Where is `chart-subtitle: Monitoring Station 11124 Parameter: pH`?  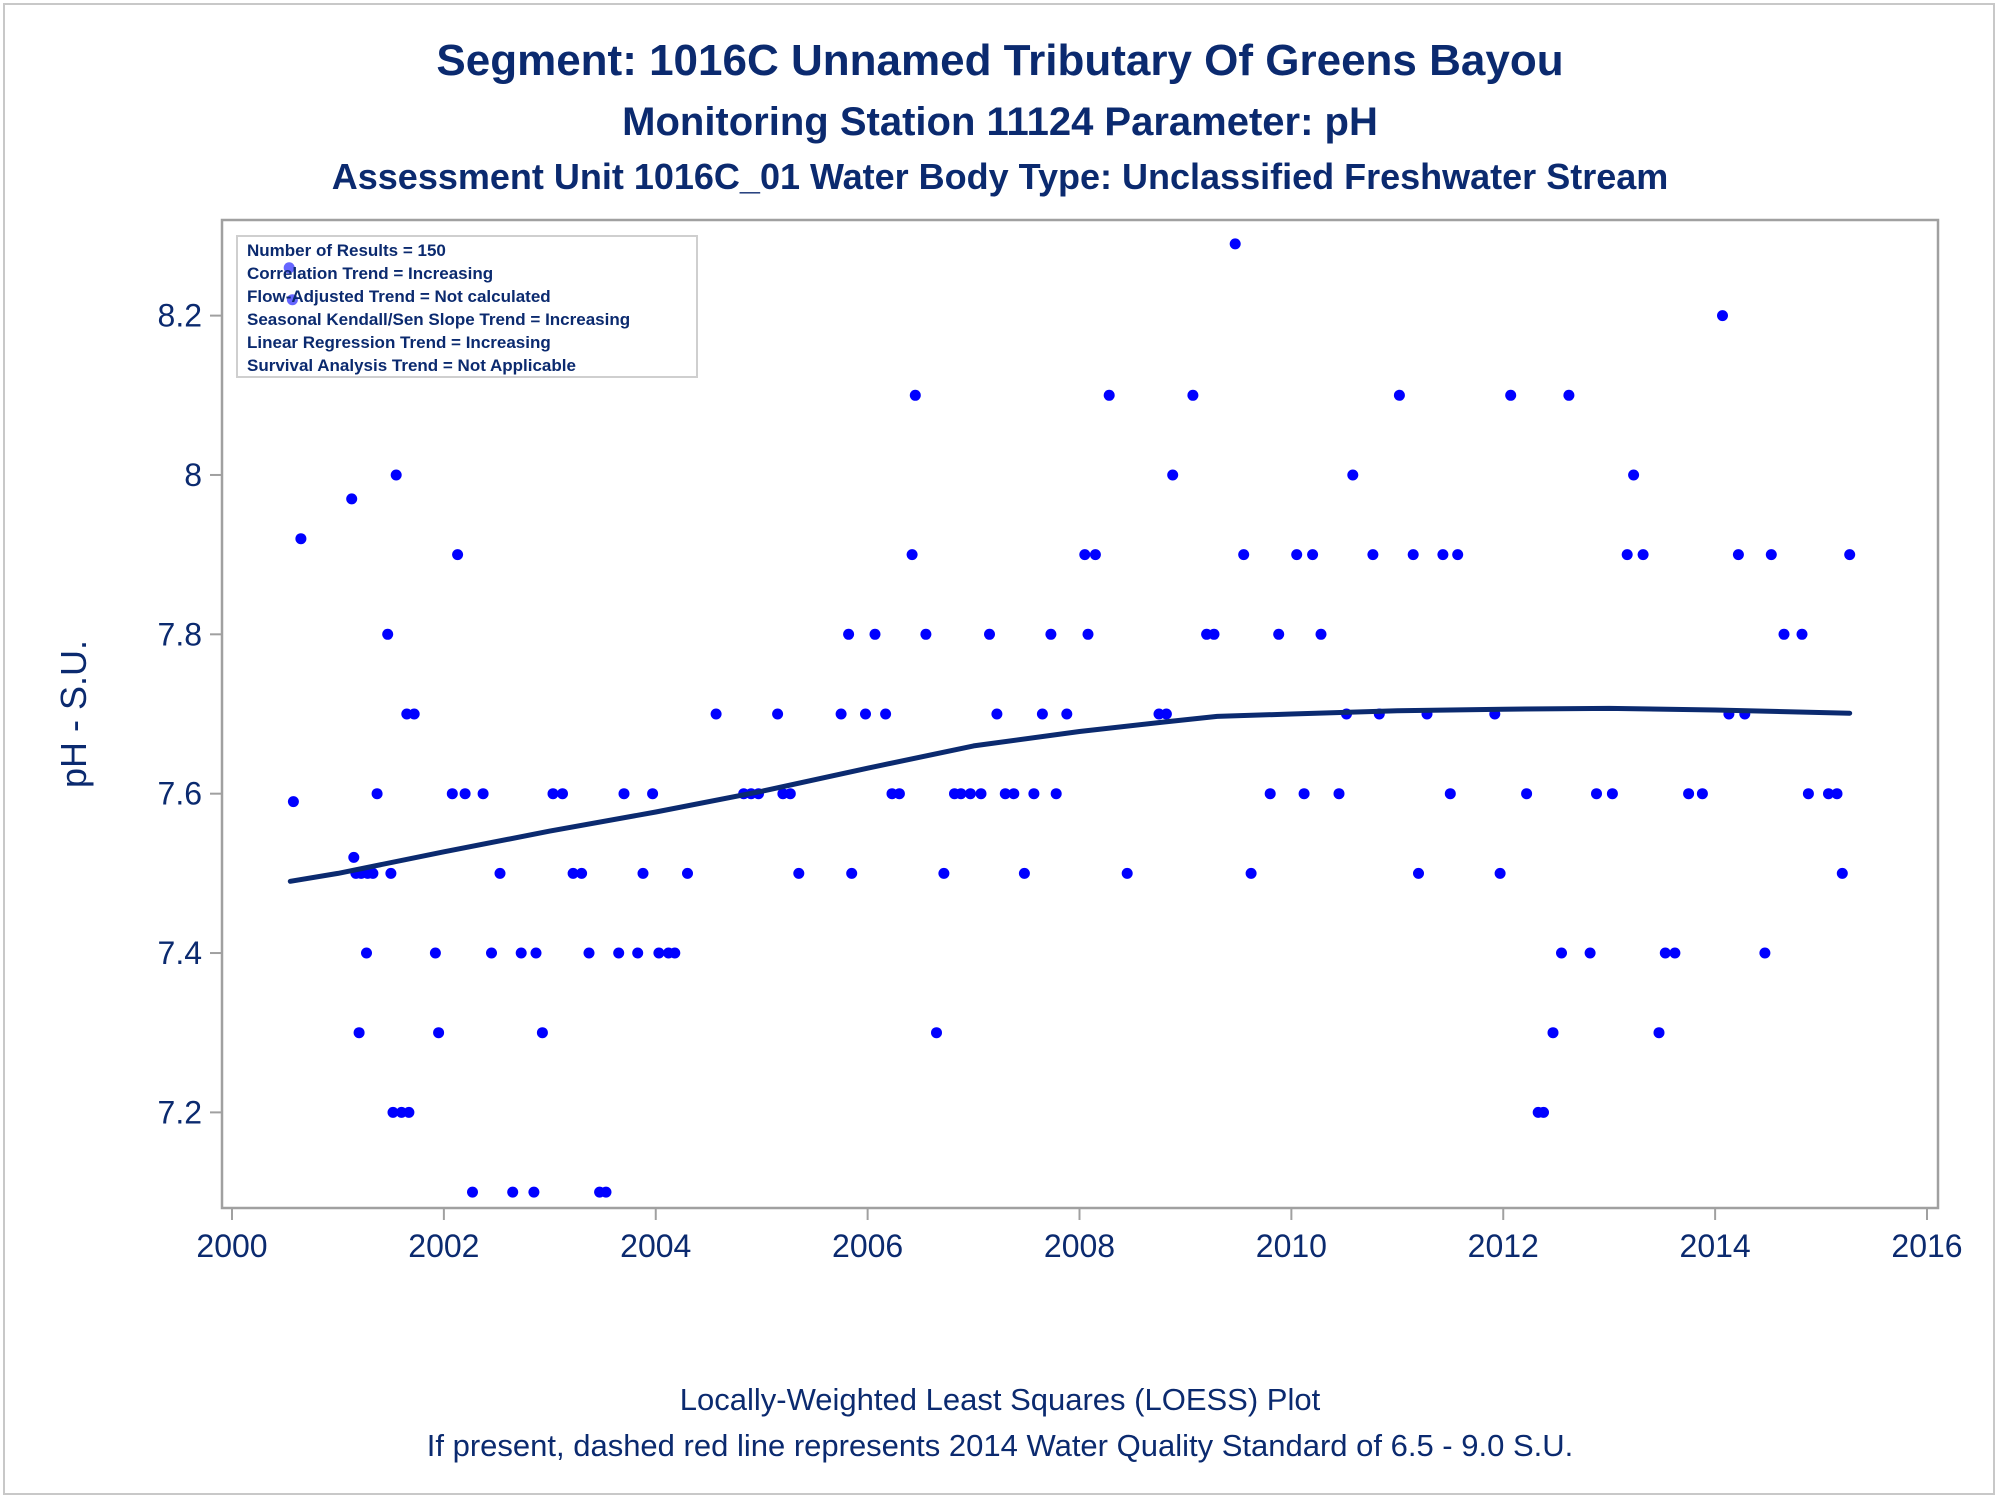 chart-subtitle: Monitoring Station 11124 Parameter: pH is located at coordinates (1000, 122).